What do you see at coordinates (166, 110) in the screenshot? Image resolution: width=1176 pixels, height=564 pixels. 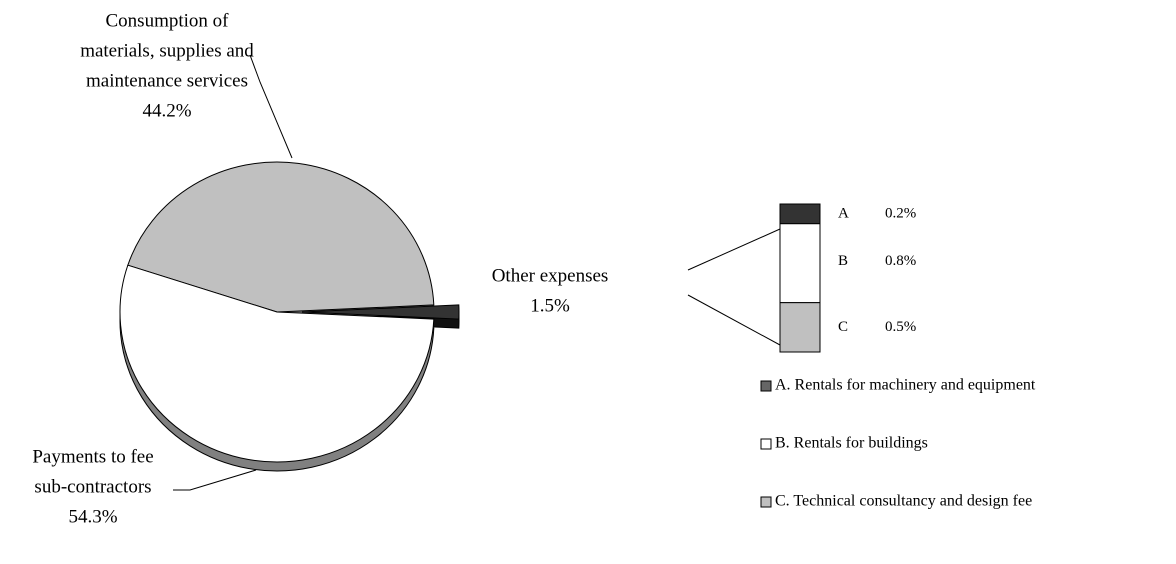 I see `slice-value-label: 44.2%` at bounding box center [166, 110].